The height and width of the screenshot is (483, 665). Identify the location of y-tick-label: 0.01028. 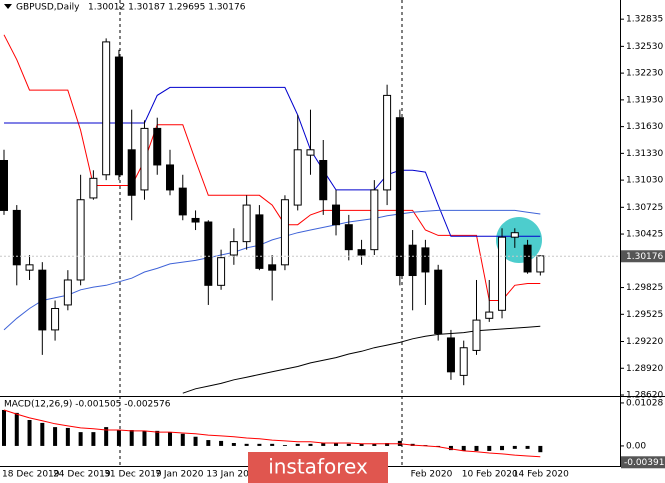
(644, 403).